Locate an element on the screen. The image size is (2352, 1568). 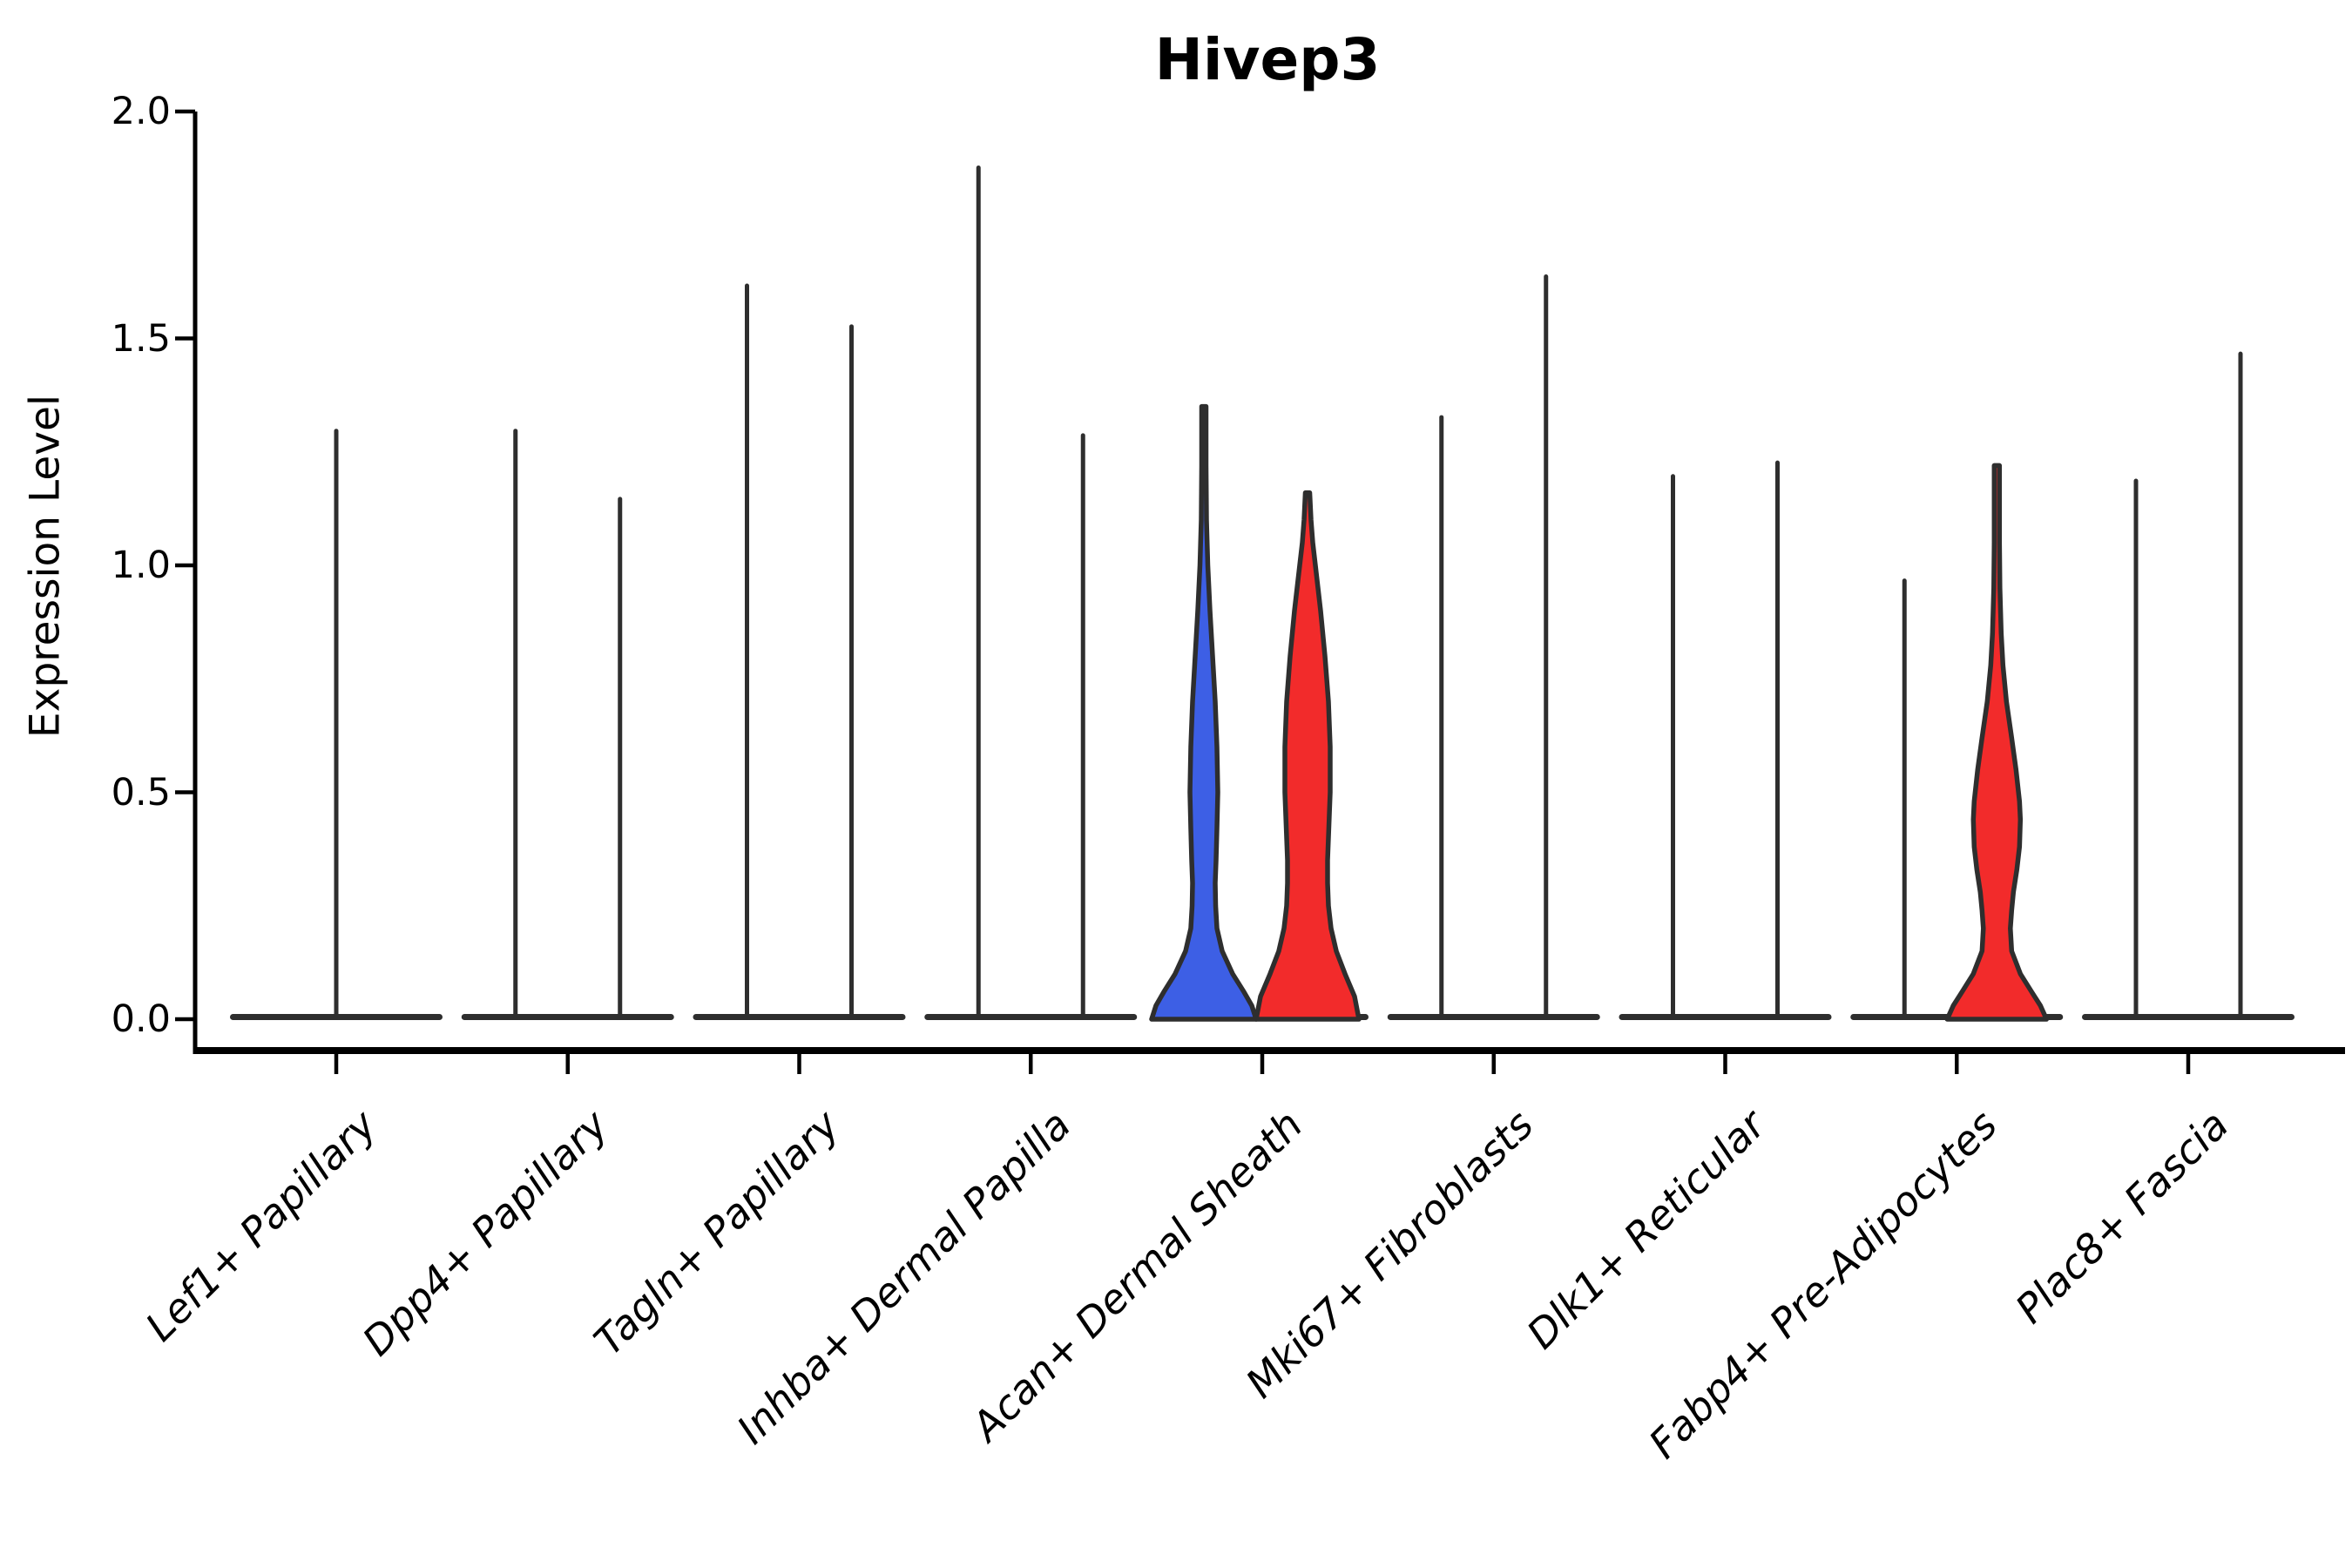
chart-title: Hivep3 is located at coordinates (1267, 59).